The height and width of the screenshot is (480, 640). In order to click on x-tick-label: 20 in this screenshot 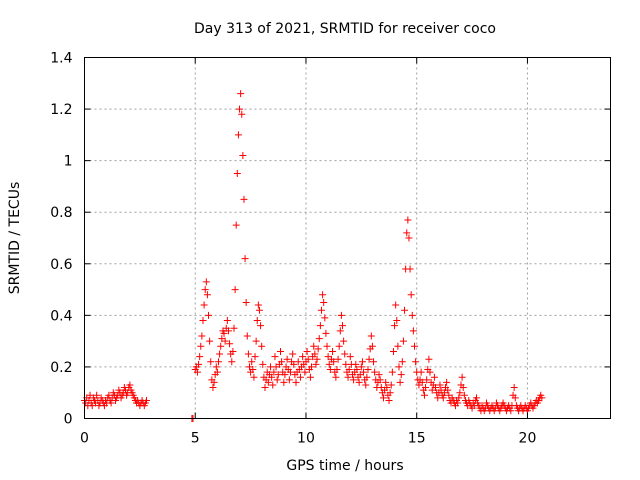, I will do `click(528, 439)`.